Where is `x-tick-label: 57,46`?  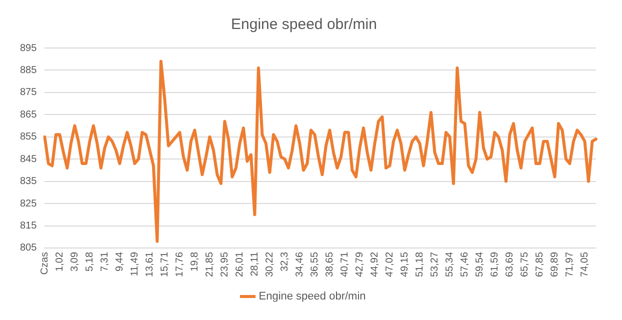
x-tick-label: 57,46 is located at coordinates (464, 265).